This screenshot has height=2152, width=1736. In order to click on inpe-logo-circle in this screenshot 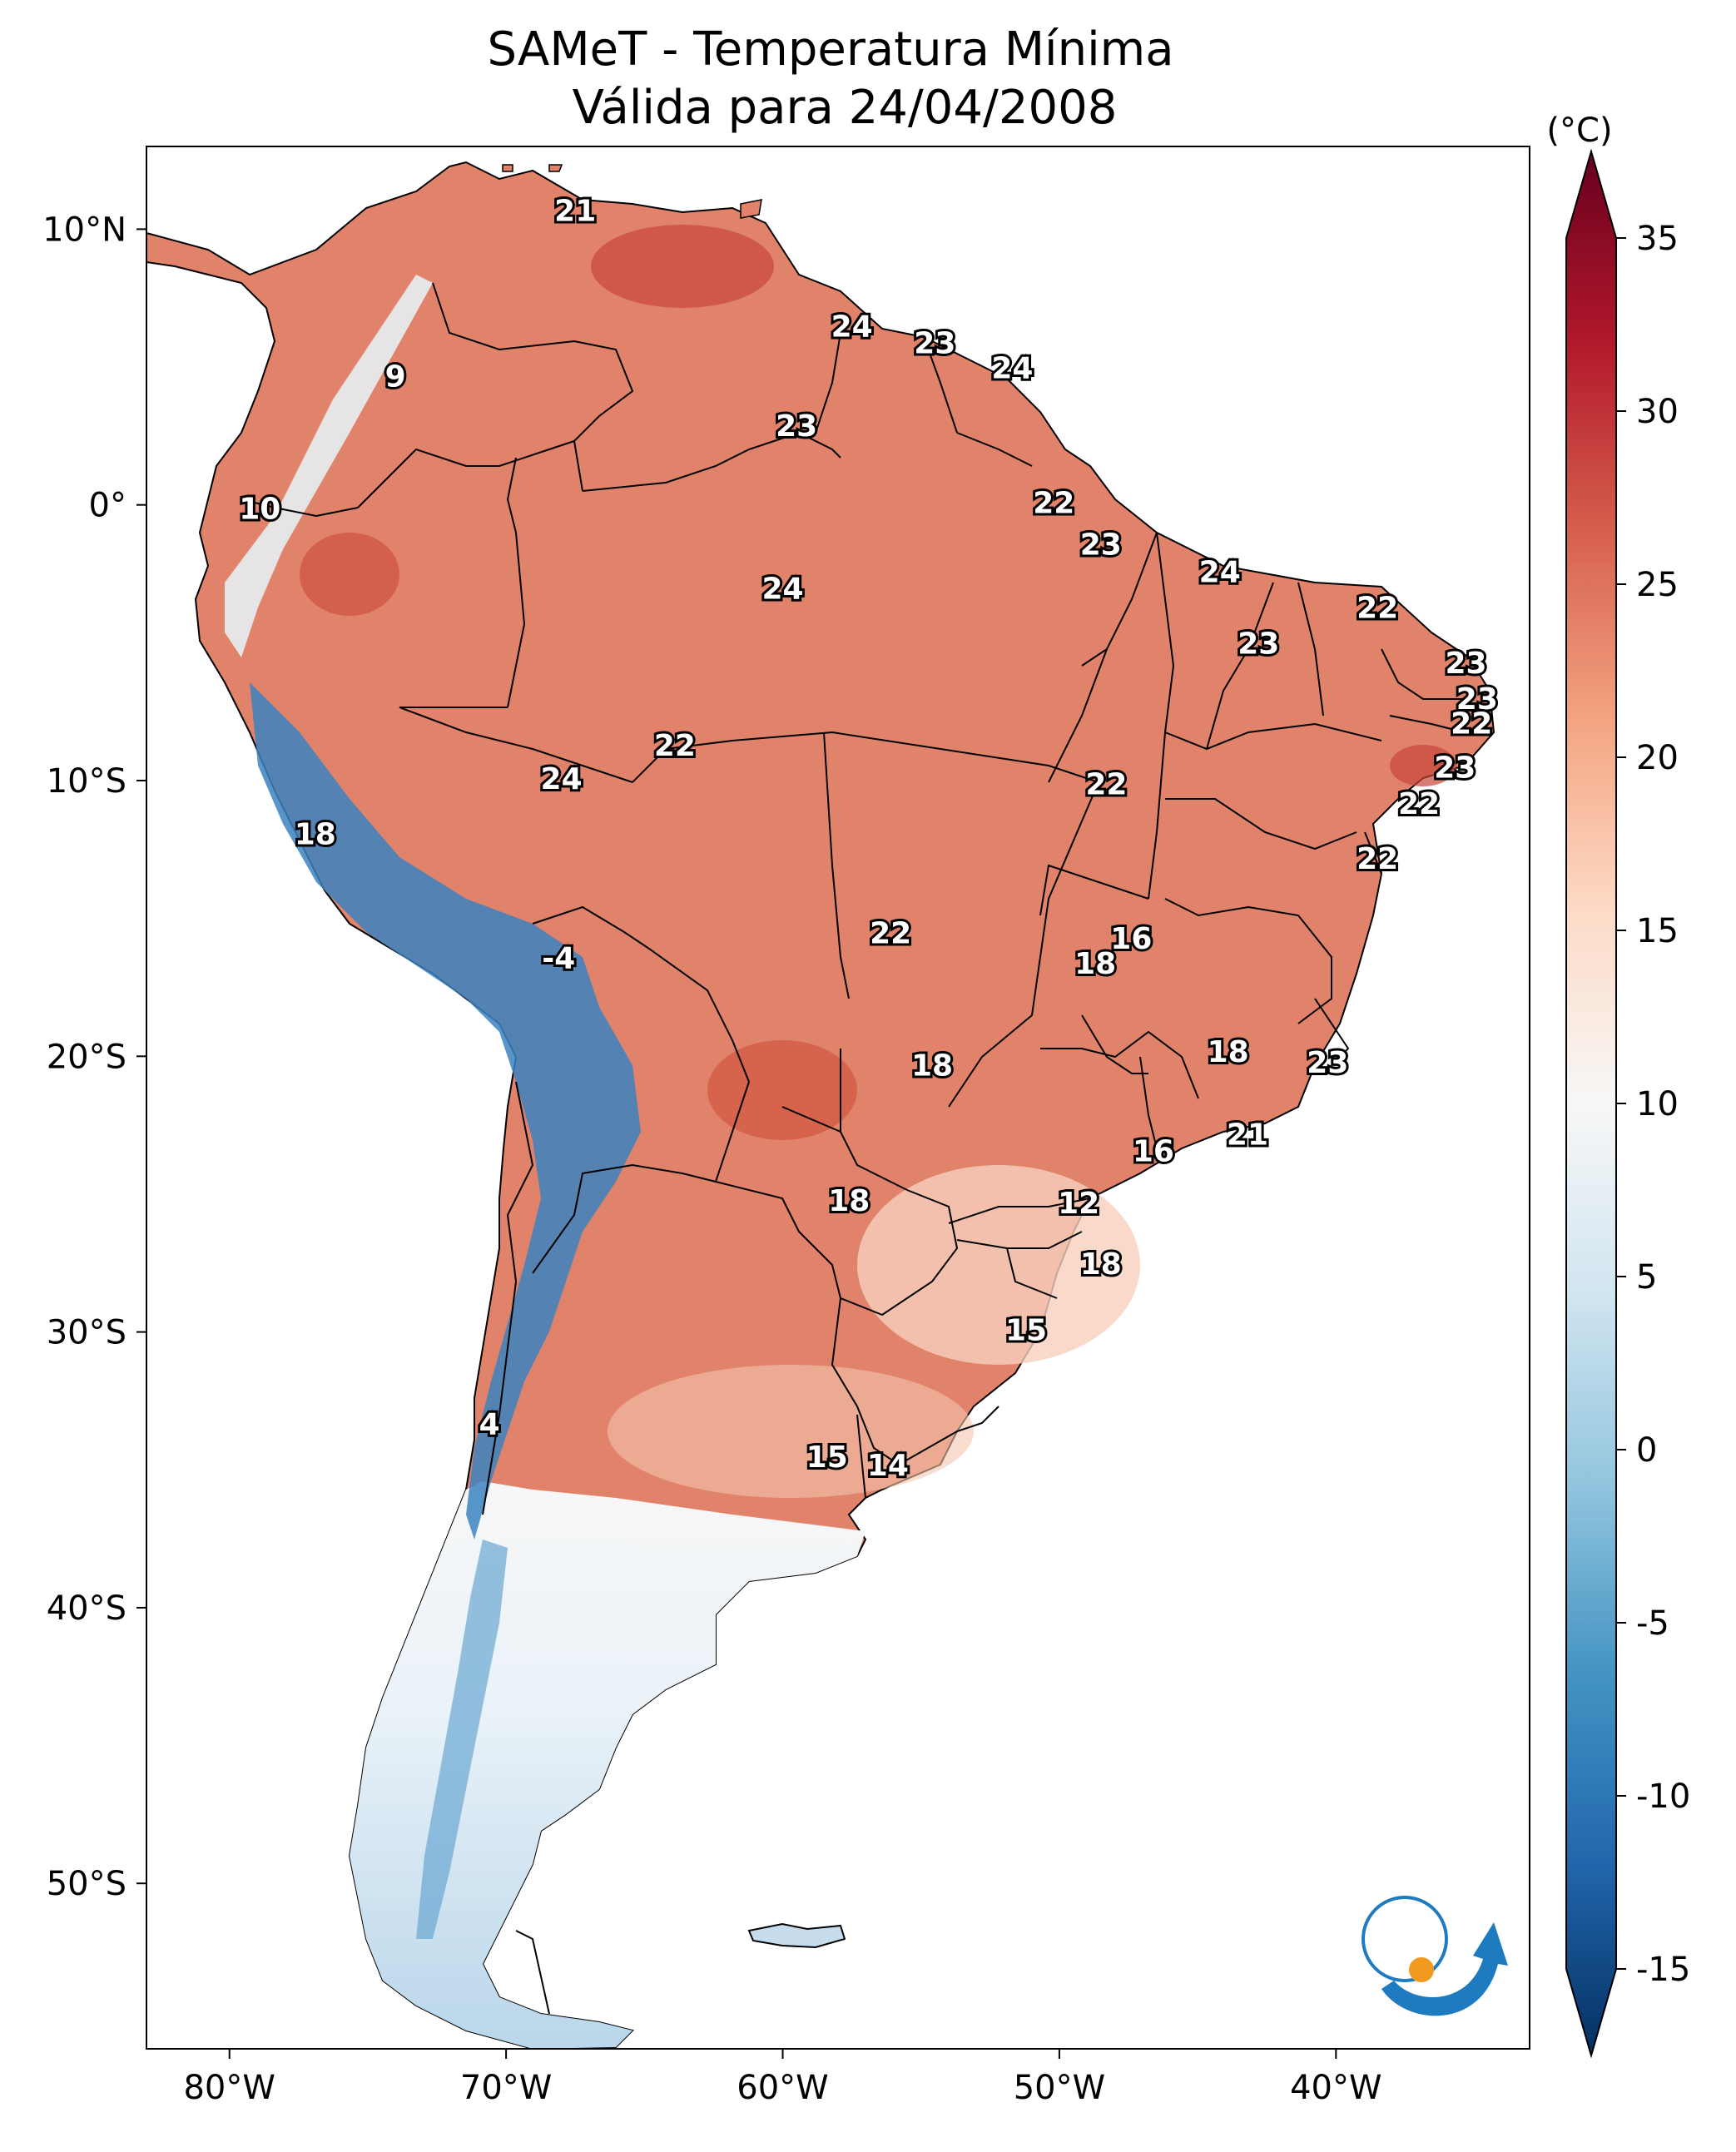, I will do `click(1405, 1939)`.